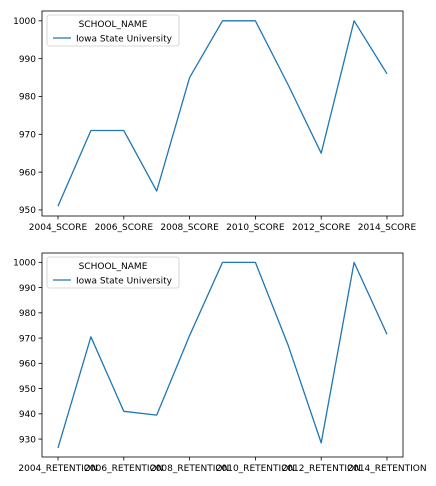 The image size is (436, 486). What do you see at coordinates (387, 228) in the screenshot?
I see `x-tick-label: 2014_SCORE` at bounding box center [387, 228].